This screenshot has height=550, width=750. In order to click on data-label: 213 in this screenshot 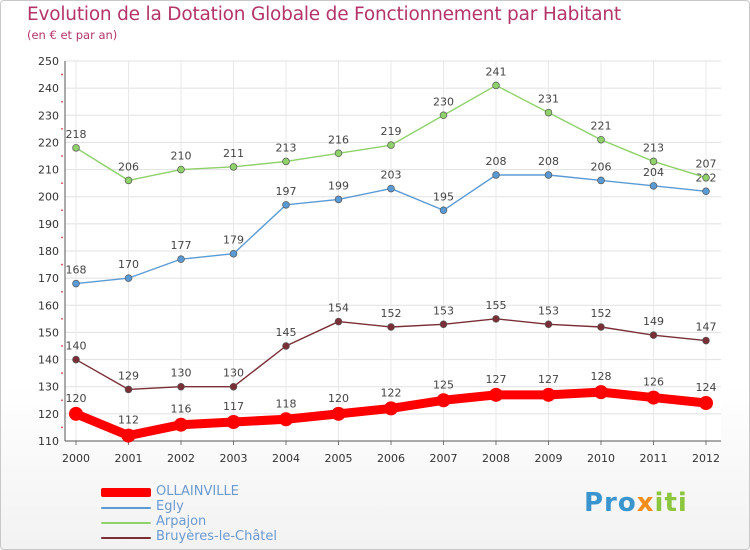, I will do `click(286, 147)`.